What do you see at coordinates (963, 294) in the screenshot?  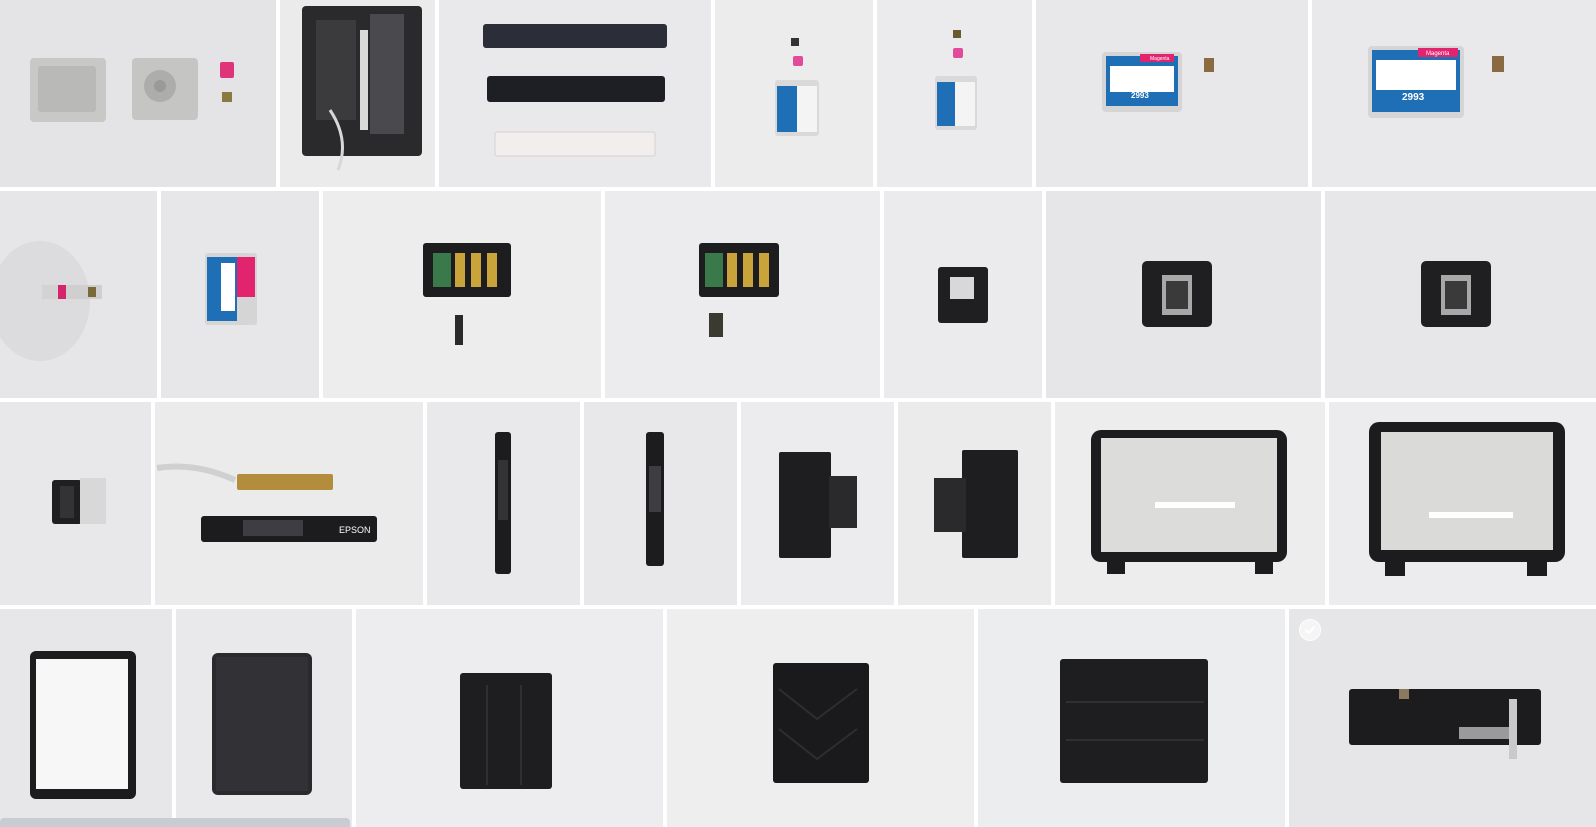 I see `photo-printhead-small` at bounding box center [963, 294].